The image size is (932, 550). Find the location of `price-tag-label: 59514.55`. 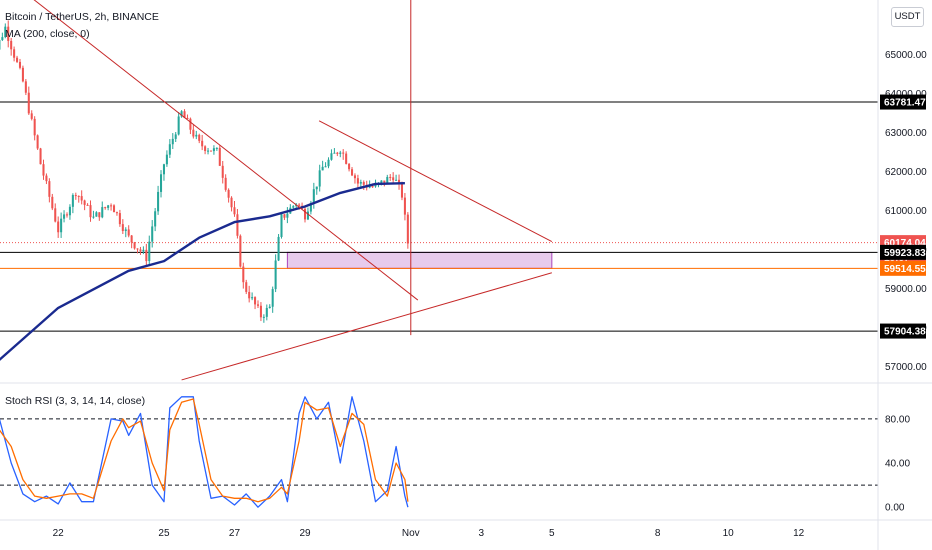

price-tag-label: 59514.55 is located at coordinates (905, 269).